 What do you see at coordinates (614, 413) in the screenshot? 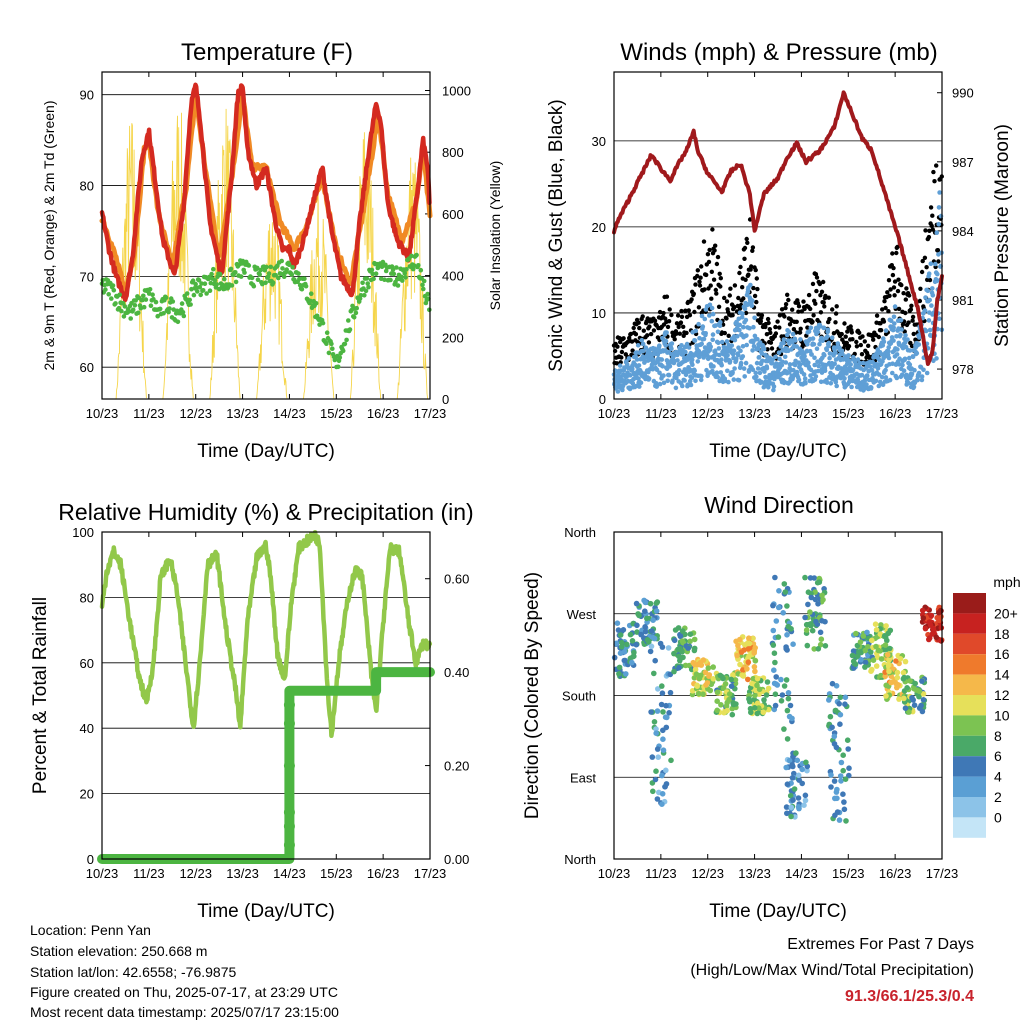
I see `winds-xtick-label: 10/23` at bounding box center [614, 413].